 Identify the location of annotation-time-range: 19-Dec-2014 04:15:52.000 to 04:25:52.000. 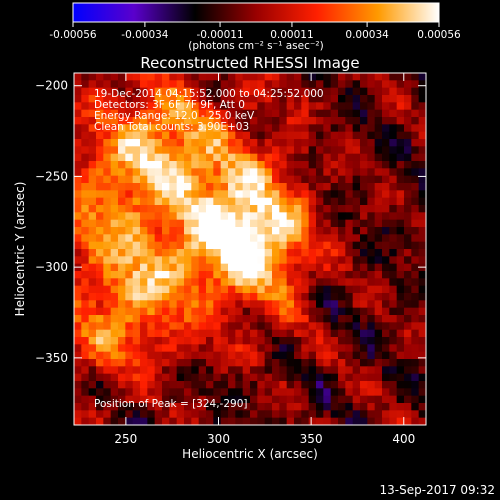
(209, 94).